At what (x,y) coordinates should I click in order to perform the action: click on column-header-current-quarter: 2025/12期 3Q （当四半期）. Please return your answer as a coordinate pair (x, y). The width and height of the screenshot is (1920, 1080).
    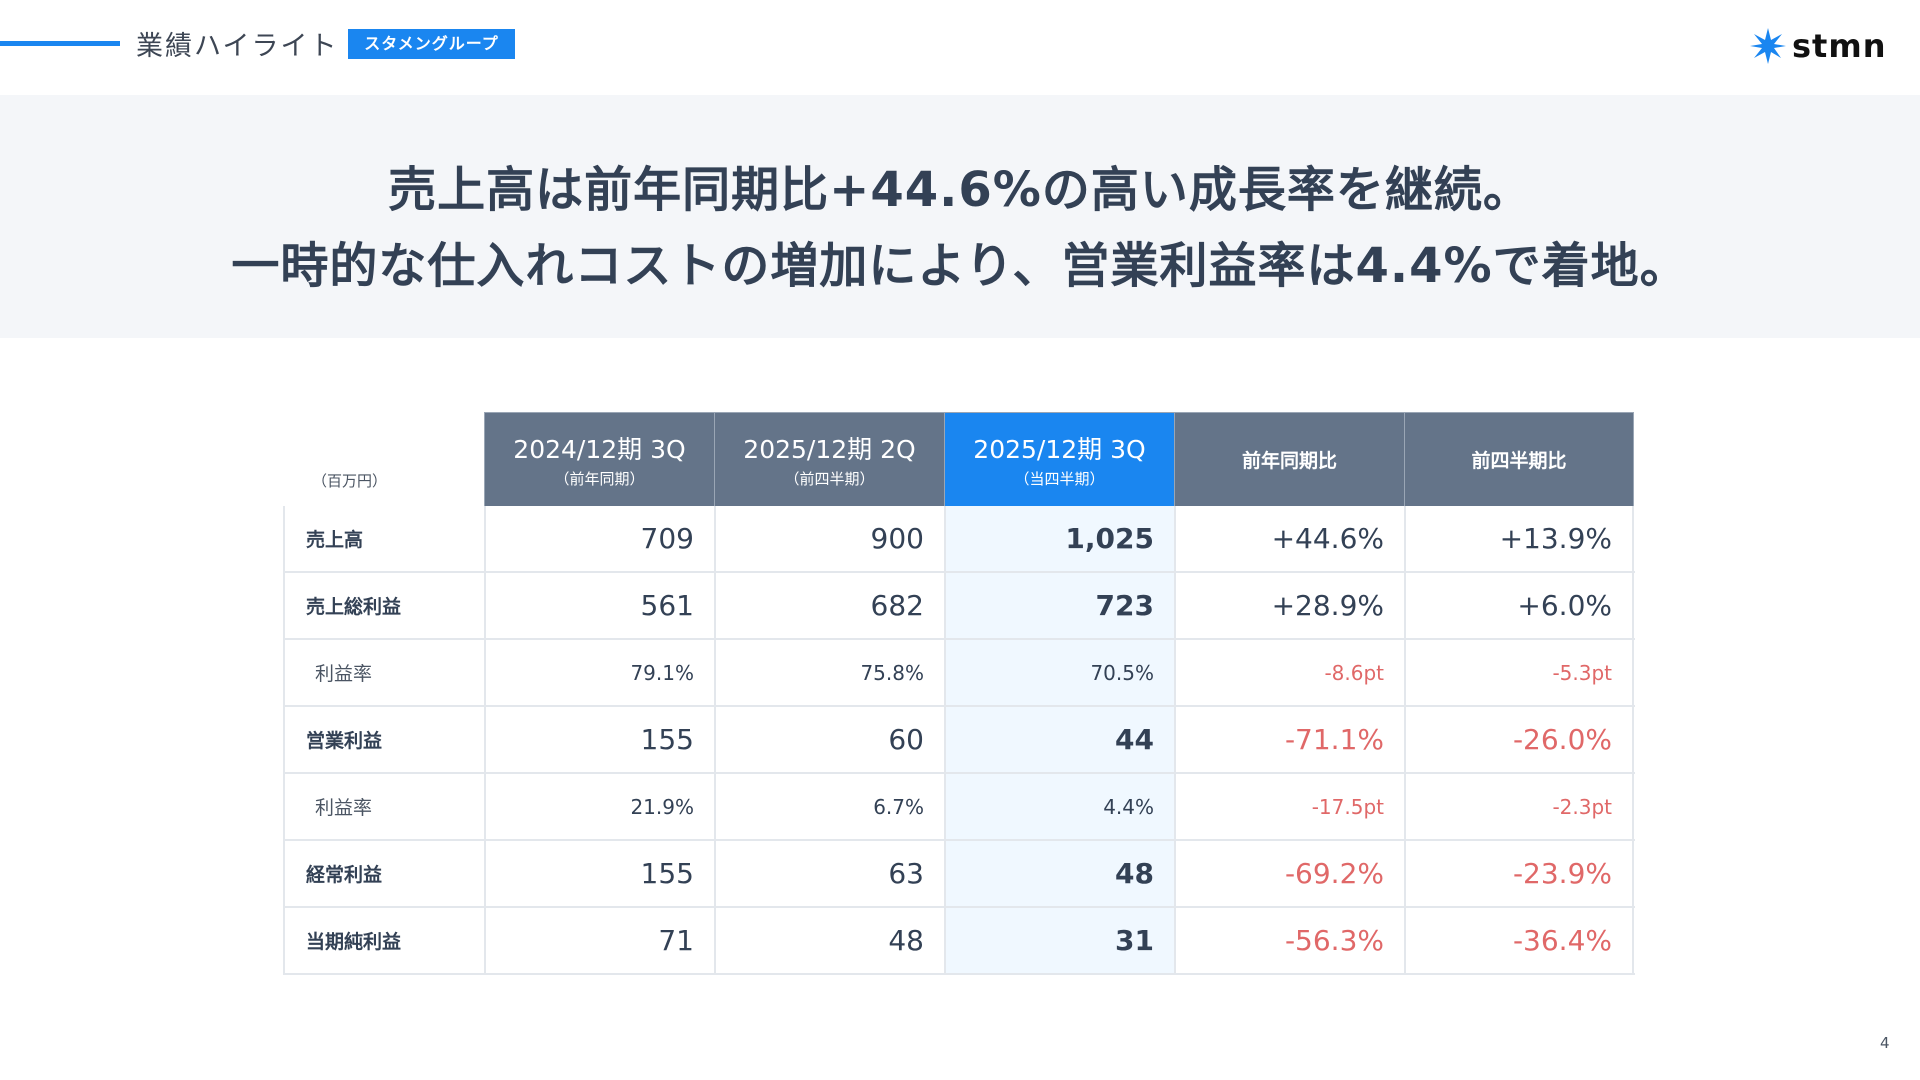
    Looking at the image, I should click on (1059, 459).